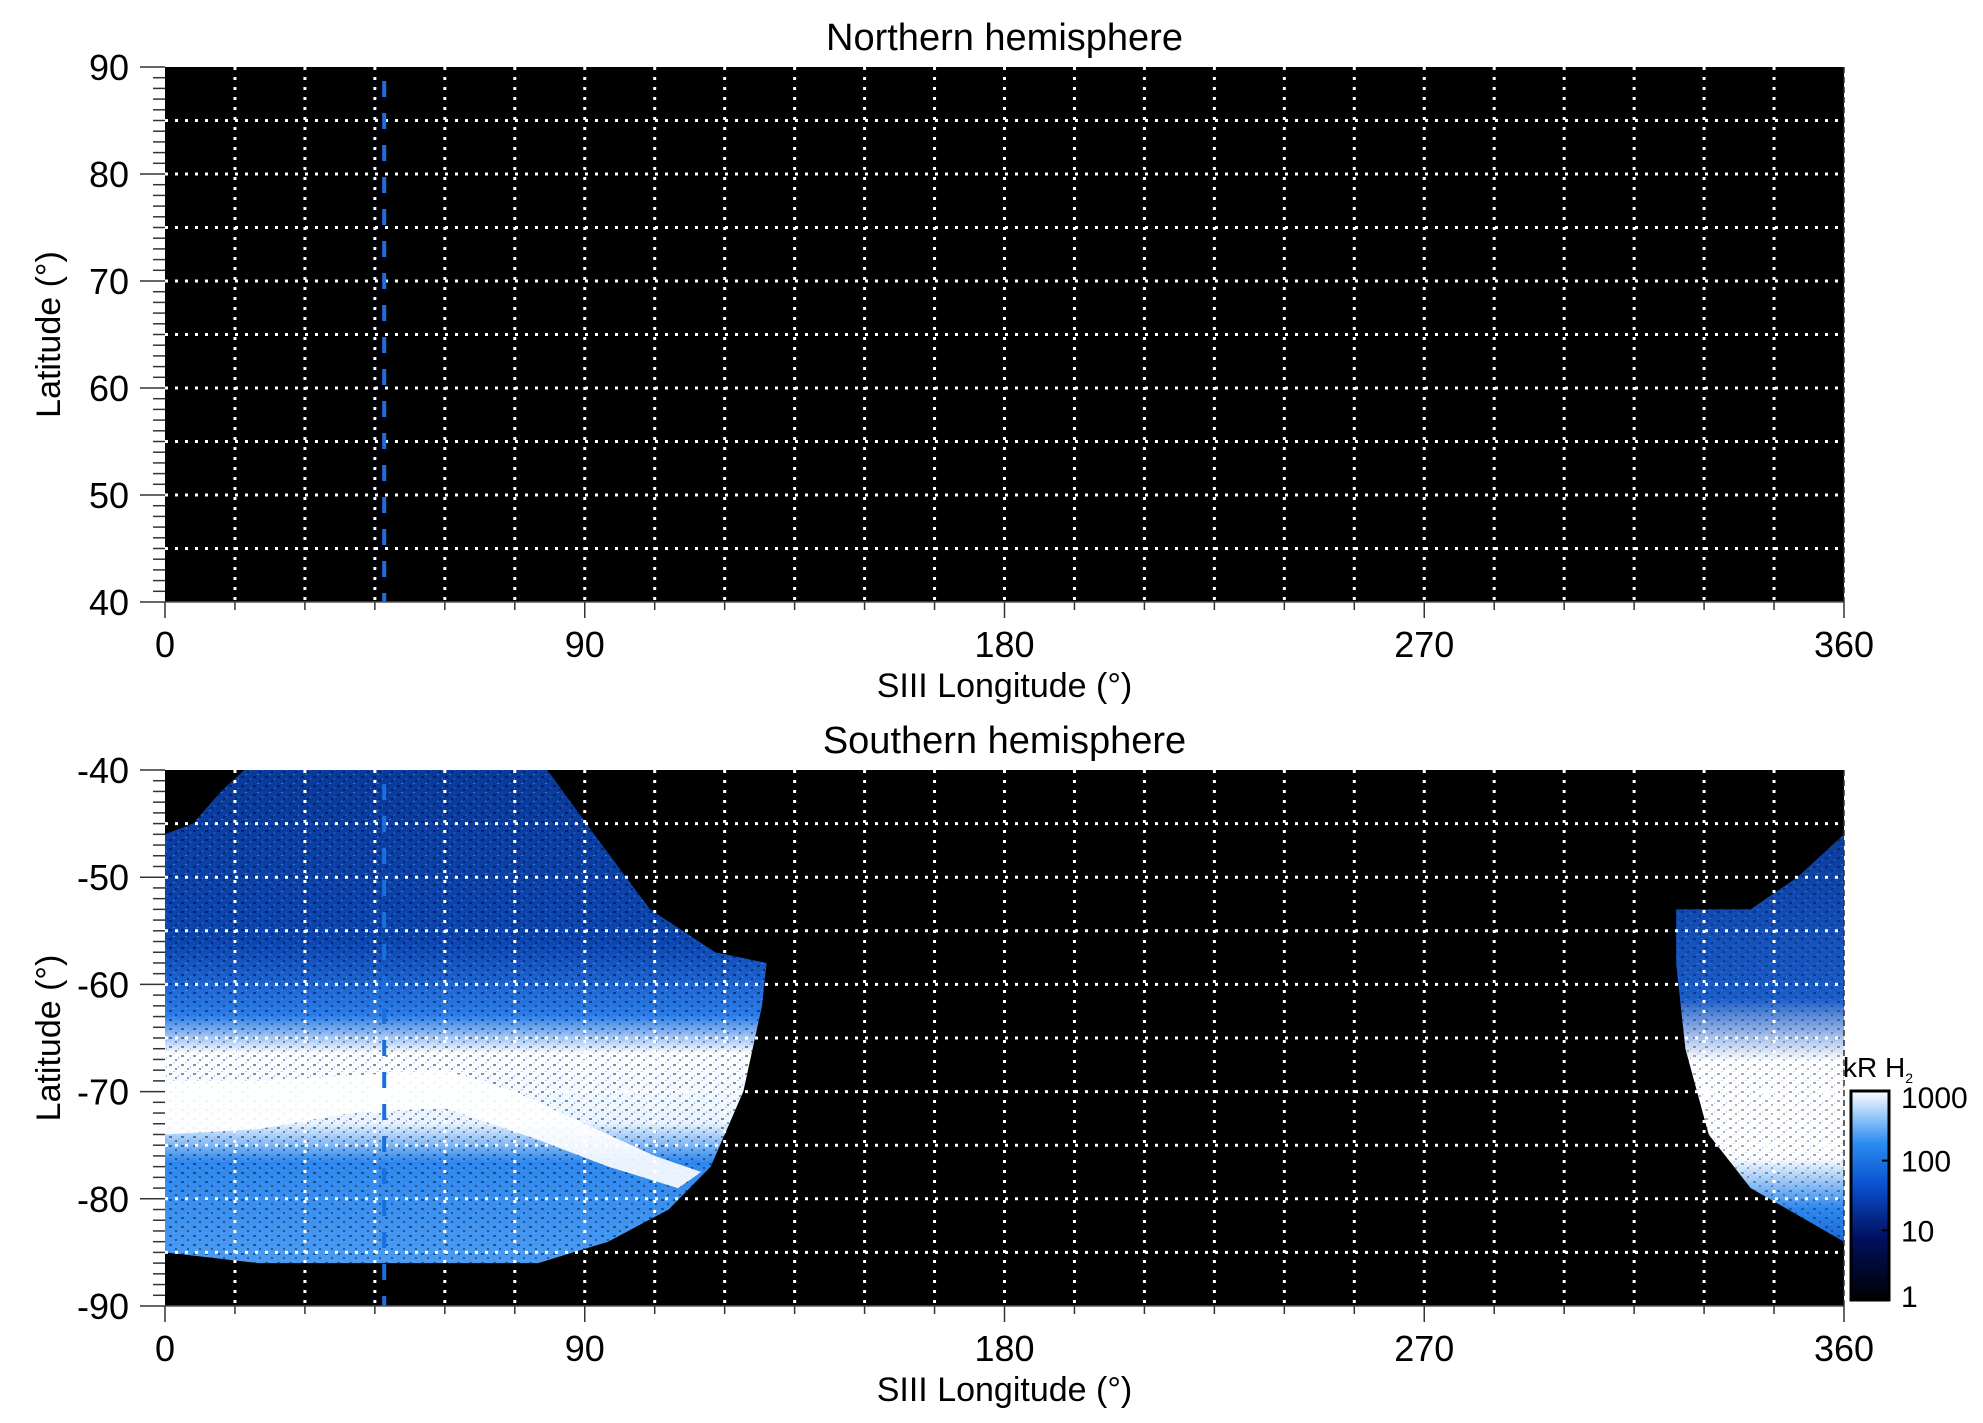  What do you see at coordinates (1934, 1098) in the screenshot?
I see `colorbar-tick-label: 1000` at bounding box center [1934, 1098].